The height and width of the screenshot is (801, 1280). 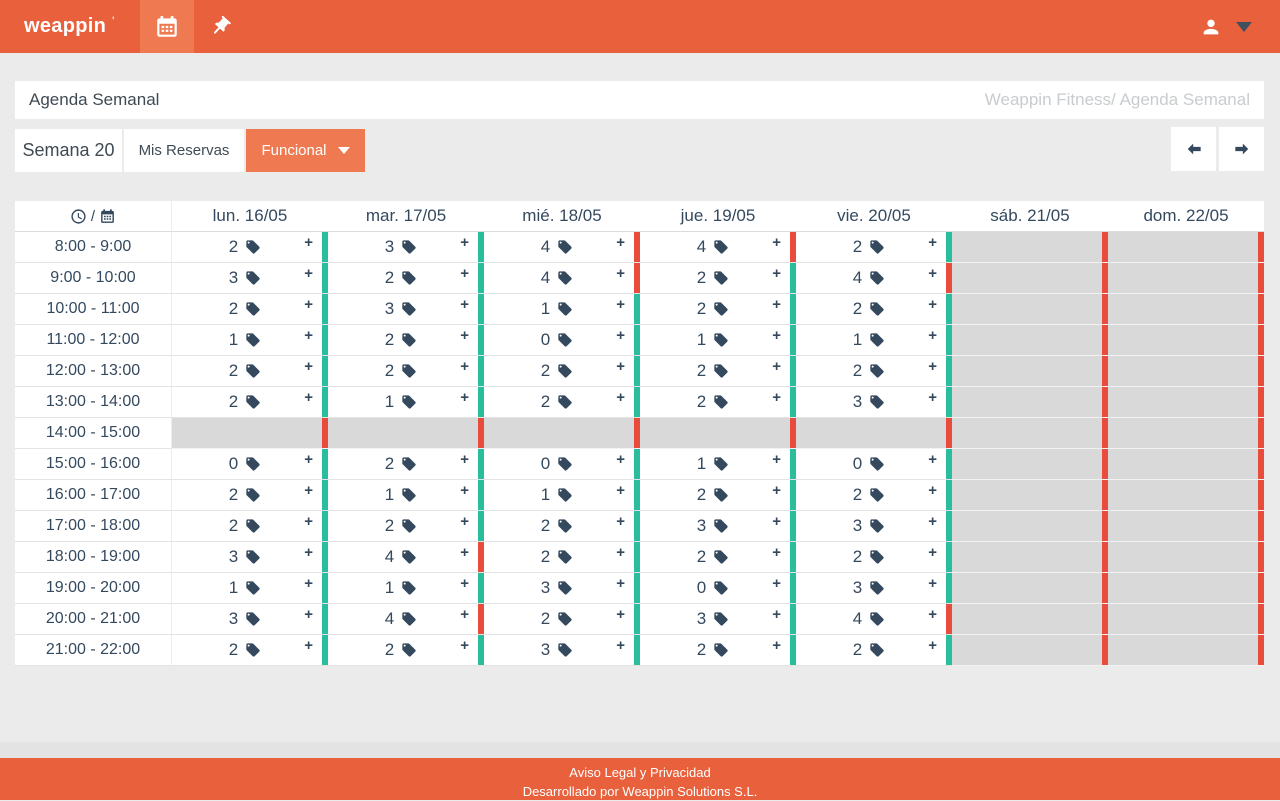 What do you see at coordinates (93, 278) in the screenshot?
I see `time-slot-label: 9:00 - 10:00` at bounding box center [93, 278].